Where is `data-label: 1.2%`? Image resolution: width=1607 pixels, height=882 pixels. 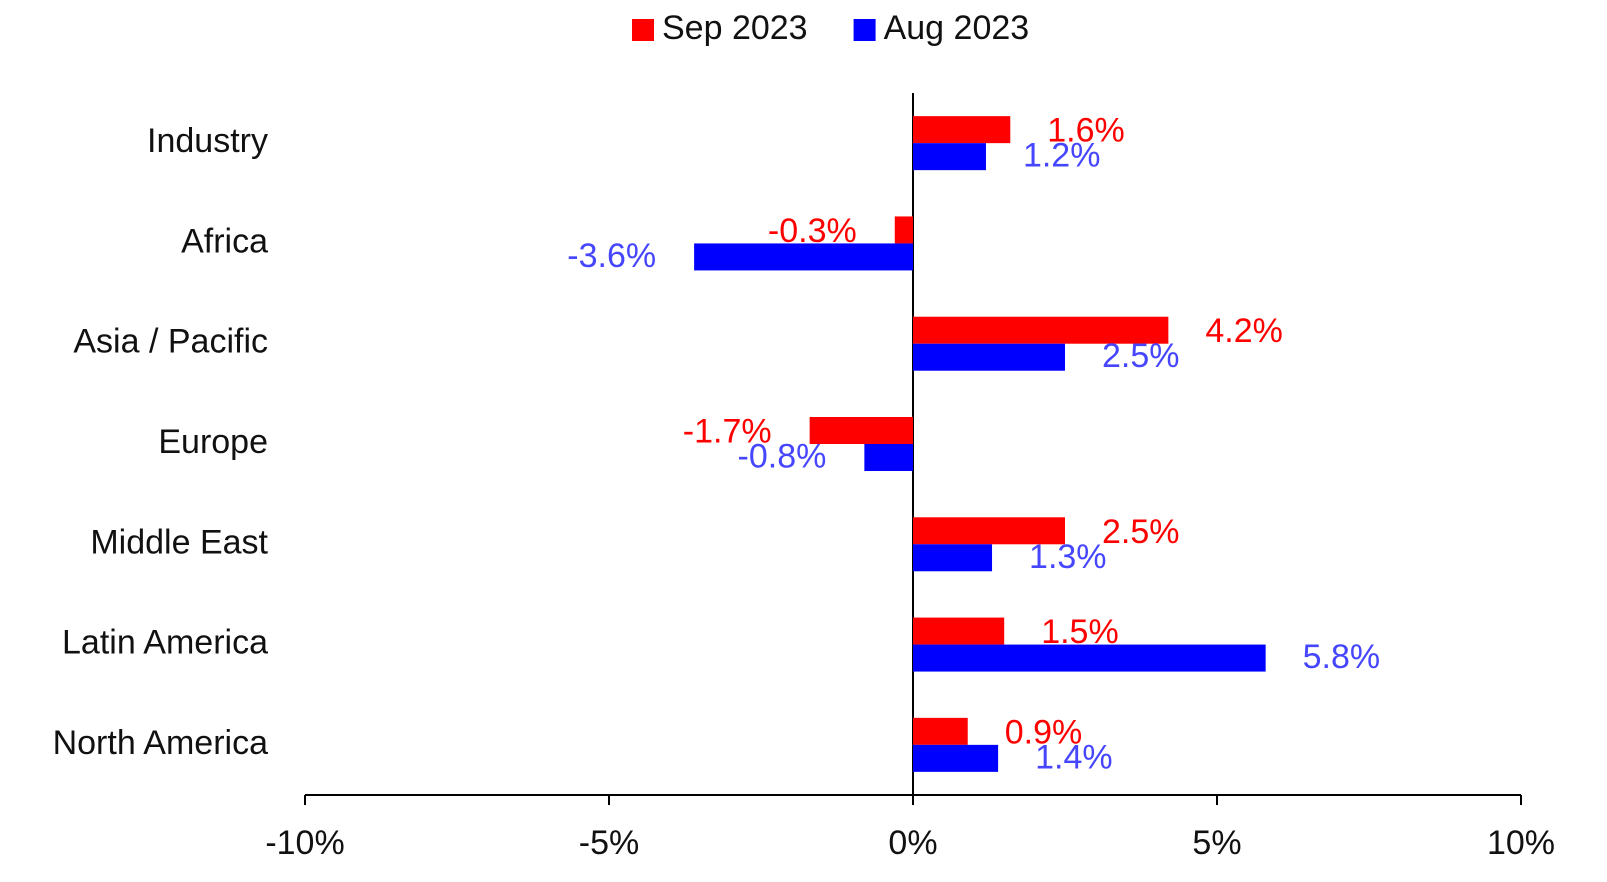
data-label: 1.2% is located at coordinates (1061, 156).